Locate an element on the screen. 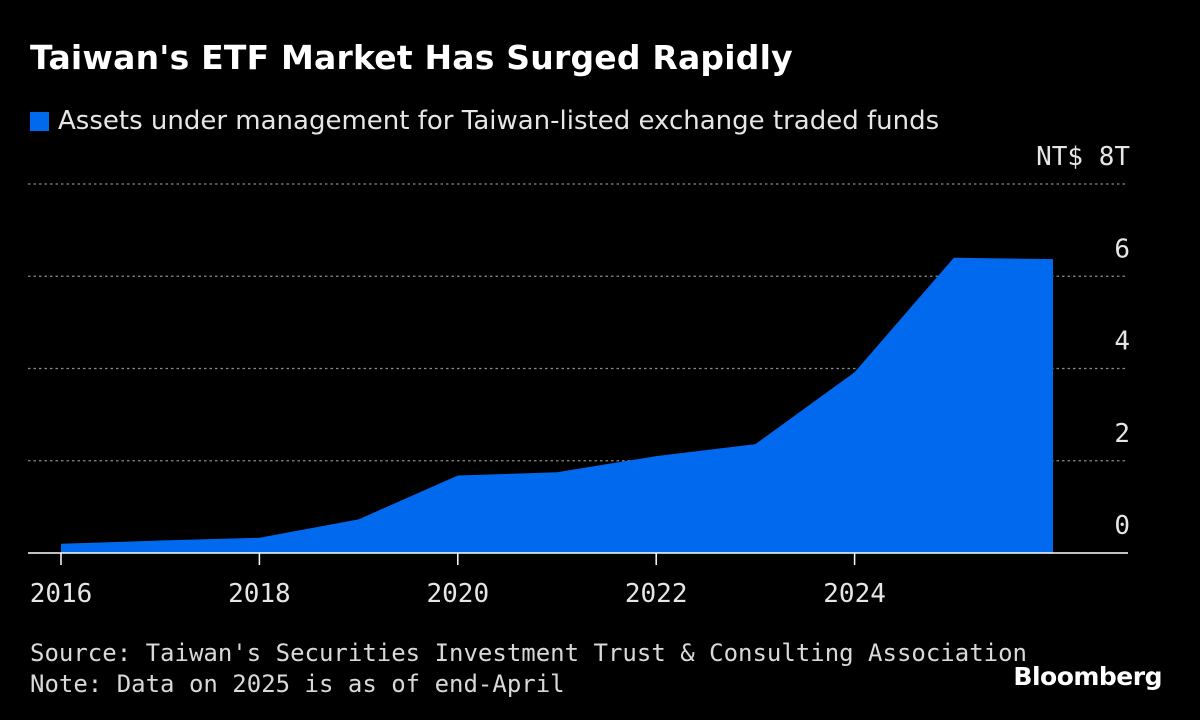 This screenshot has height=720, width=1200. bloomberg-logo: Bloomberg is located at coordinates (1087, 676).